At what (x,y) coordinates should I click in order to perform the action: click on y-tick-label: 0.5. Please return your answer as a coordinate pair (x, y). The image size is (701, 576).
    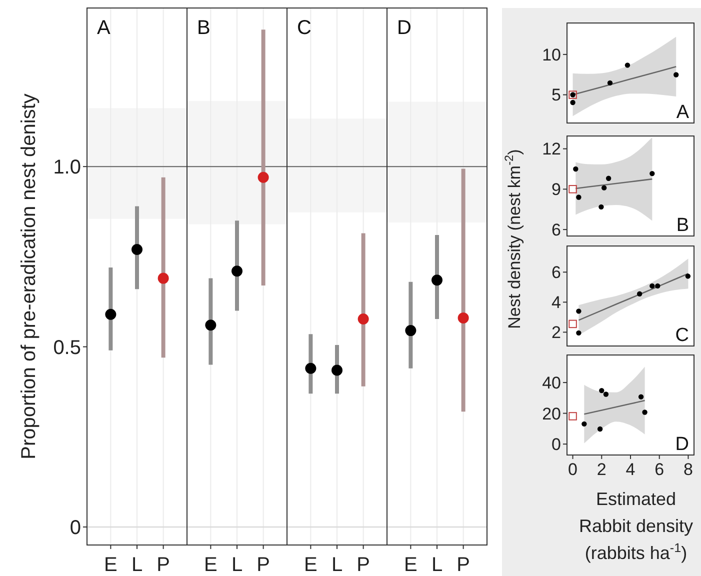
    Looking at the image, I should click on (67, 347).